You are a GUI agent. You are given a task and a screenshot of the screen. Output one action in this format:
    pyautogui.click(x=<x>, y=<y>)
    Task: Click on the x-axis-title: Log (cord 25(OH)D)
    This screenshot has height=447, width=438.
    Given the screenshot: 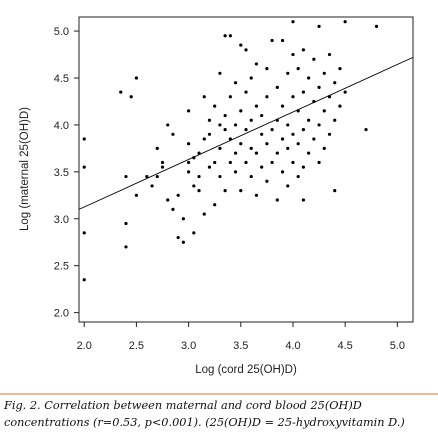 What is the action you would take?
    pyautogui.click(x=246, y=370)
    